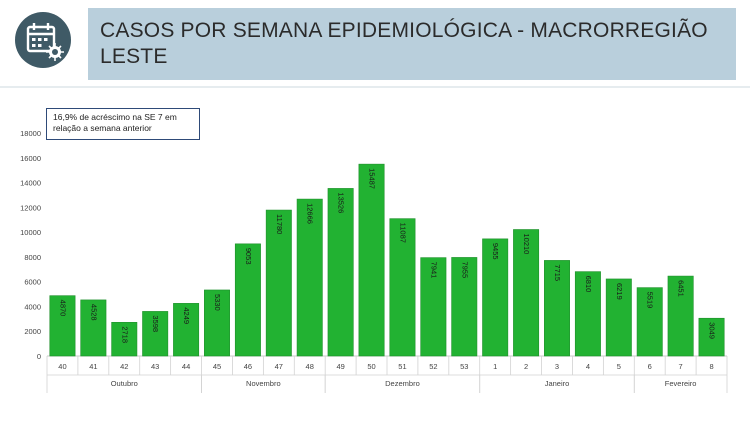 The height and width of the screenshot is (425, 750). What do you see at coordinates (495, 251) in the screenshot?
I see `bar-value-label: 9455` at bounding box center [495, 251].